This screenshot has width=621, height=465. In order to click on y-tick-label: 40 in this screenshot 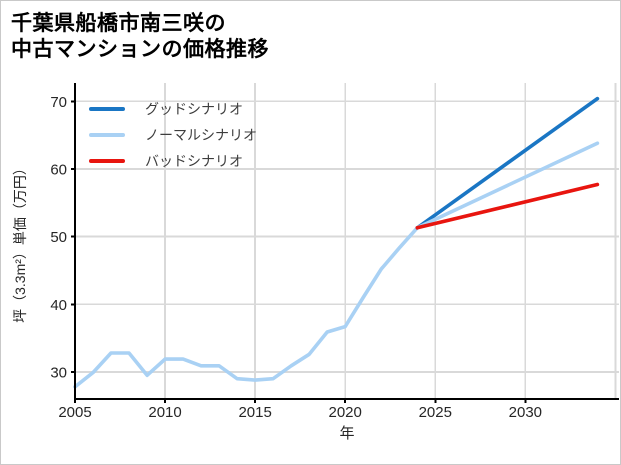, I will do `click(58, 305)`.